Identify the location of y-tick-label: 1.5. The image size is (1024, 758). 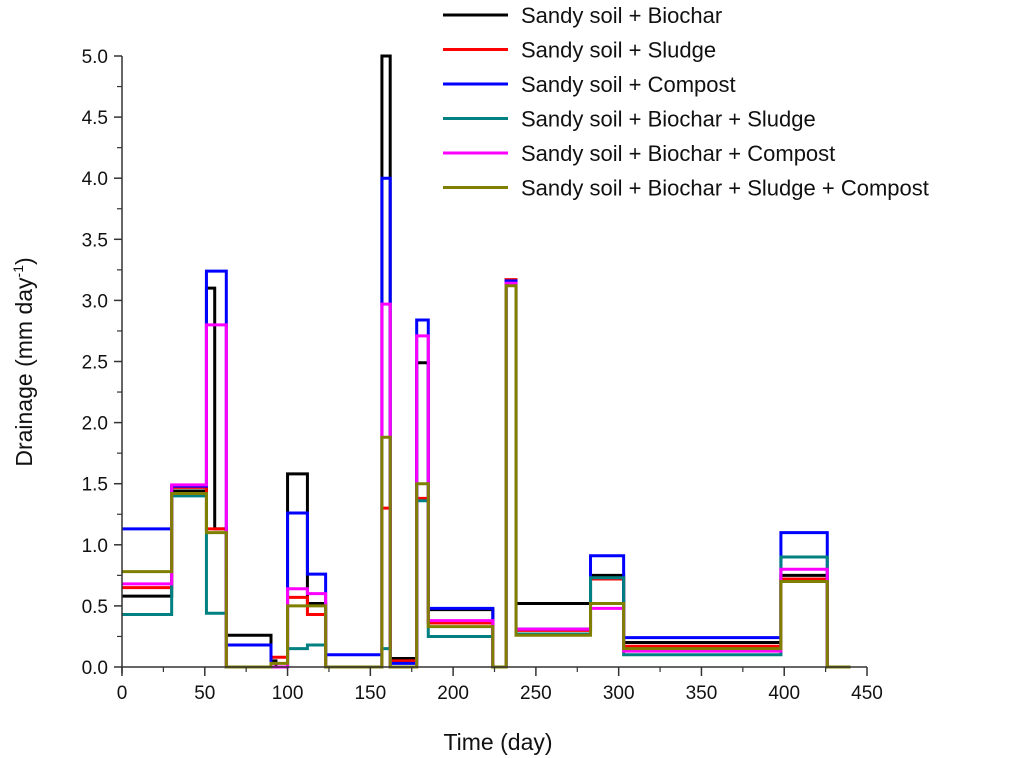
(95, 485).